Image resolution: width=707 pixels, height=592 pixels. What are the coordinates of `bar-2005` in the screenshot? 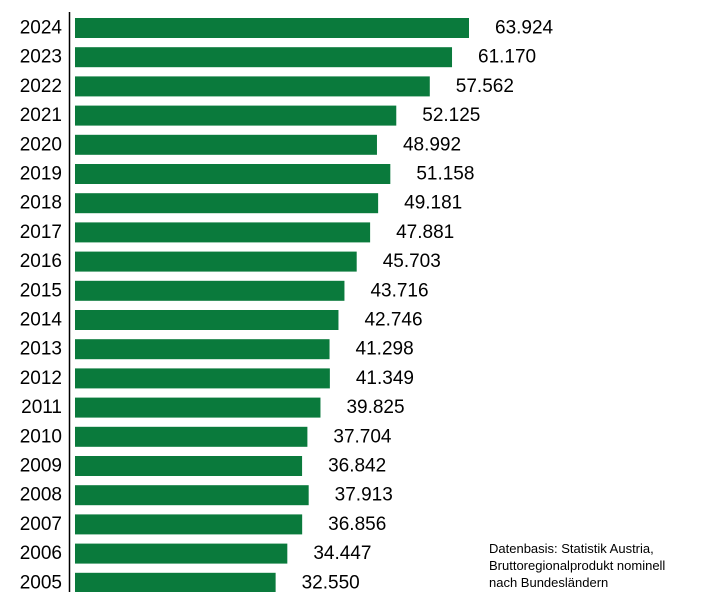 It's located at (175, 582).